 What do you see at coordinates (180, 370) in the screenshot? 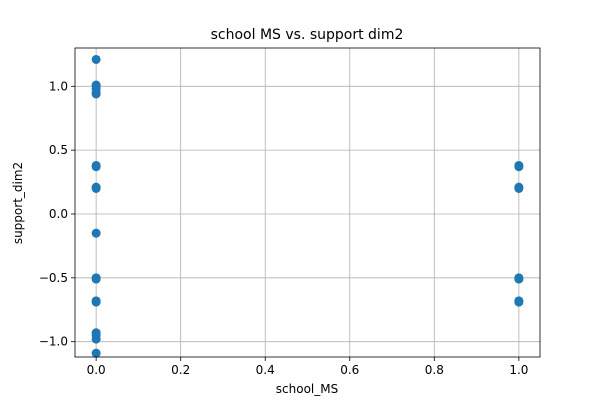
I see `x-tick-label: 0.2` at bounding box center [180, 370].